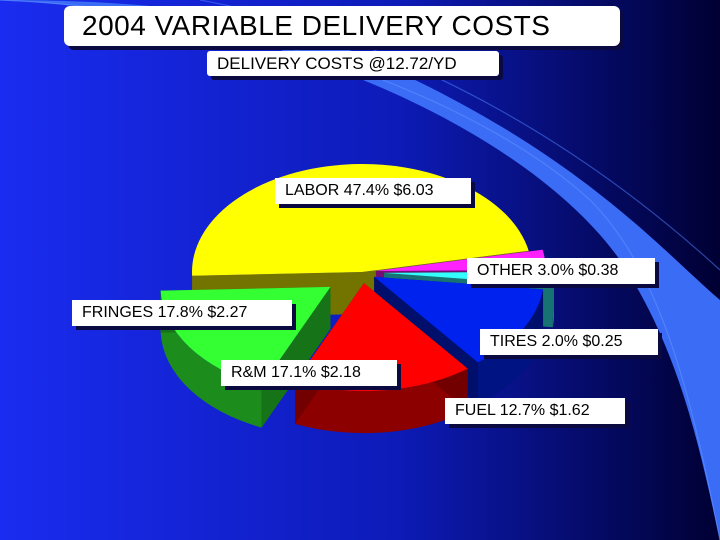 The image size is (720, 540). Describe the element at coordinates (373, 191) in the screenshot. I see `slice-label-labor: LABOR 47.4% $6.03` at that location.